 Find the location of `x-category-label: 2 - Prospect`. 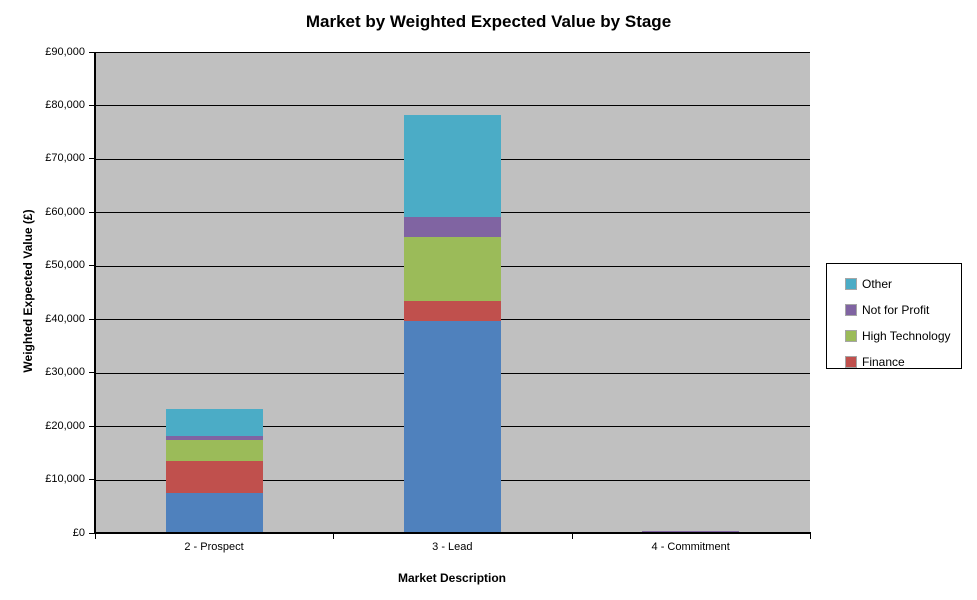

x-category-label: 2 - Prospect is located at coordinates (214, 547).